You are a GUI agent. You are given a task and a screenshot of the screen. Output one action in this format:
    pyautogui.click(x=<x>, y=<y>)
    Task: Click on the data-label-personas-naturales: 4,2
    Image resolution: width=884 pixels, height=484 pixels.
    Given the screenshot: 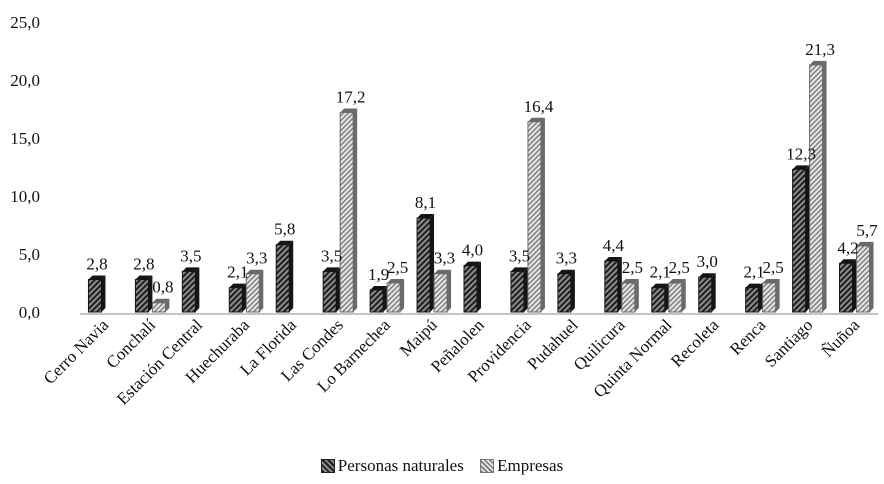 What is the action you would take?
    pyautogui.click(x=847, y=247)
    